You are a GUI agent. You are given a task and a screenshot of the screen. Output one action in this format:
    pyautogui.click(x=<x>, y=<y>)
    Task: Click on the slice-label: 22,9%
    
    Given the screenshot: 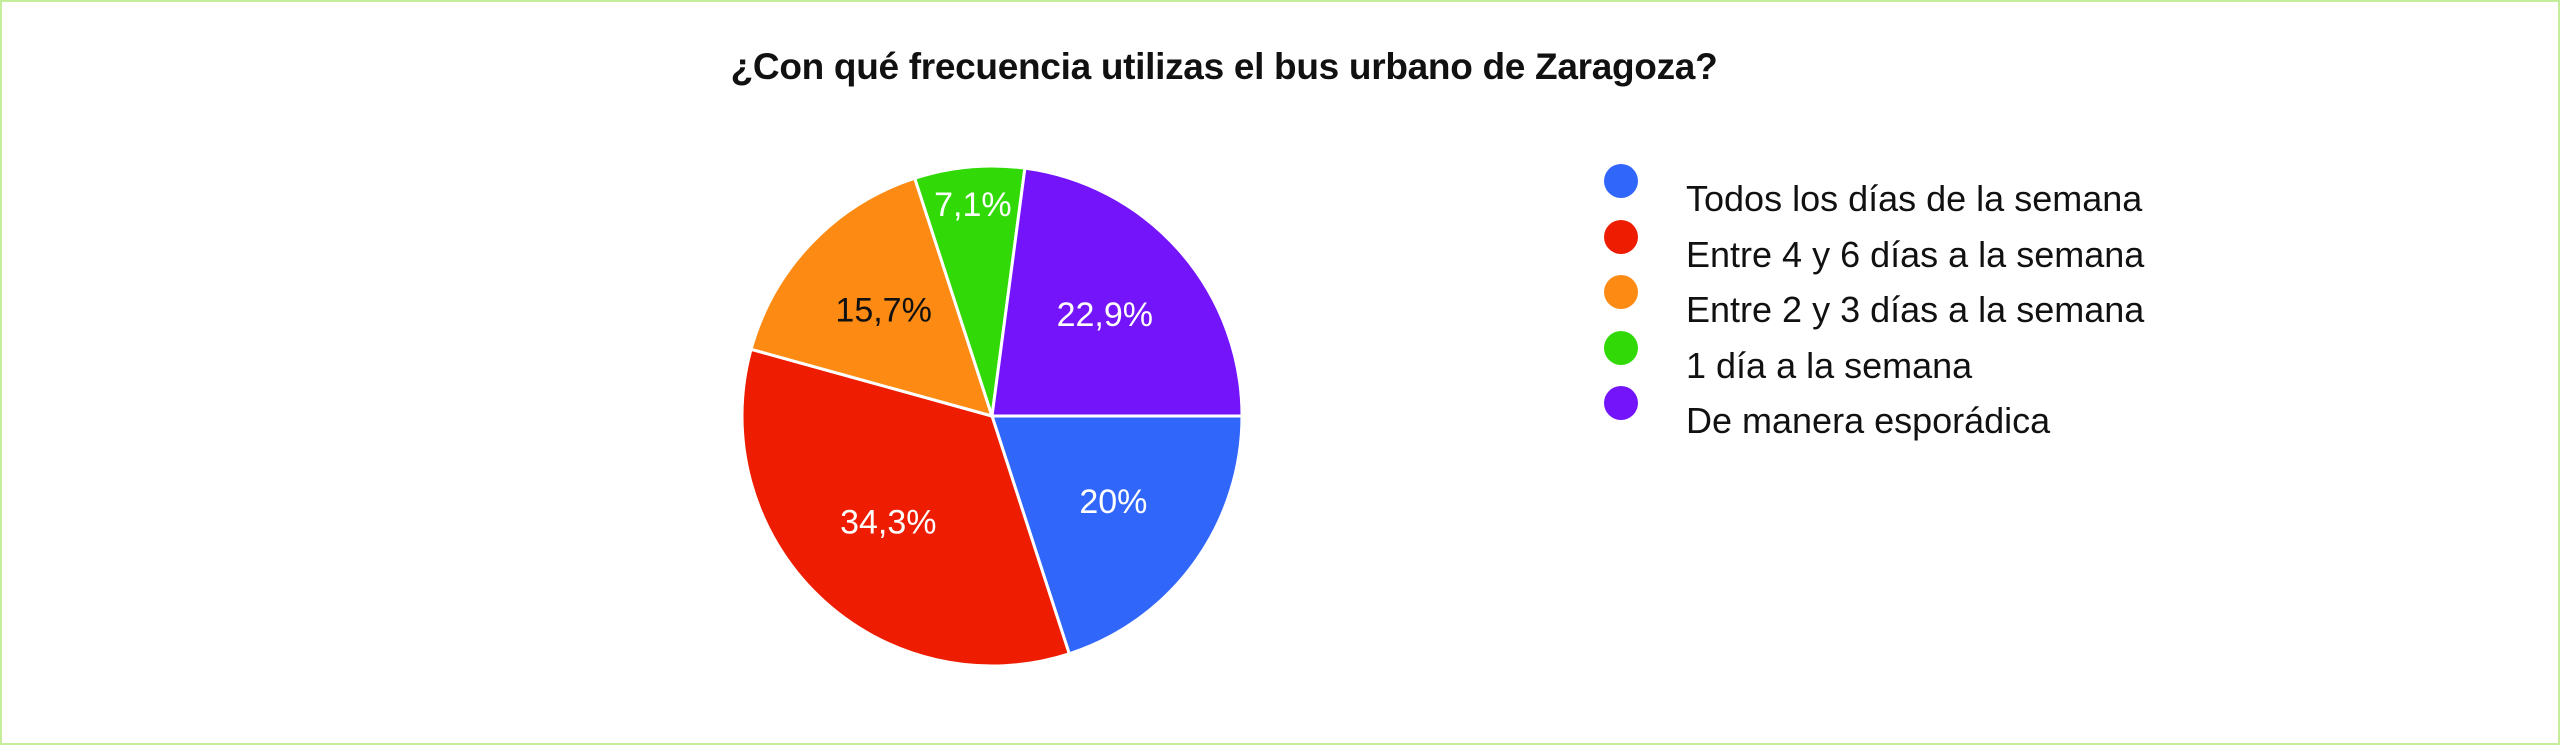 What is the action you would take?
    pyautogui.click(x=1105, y=315)
    